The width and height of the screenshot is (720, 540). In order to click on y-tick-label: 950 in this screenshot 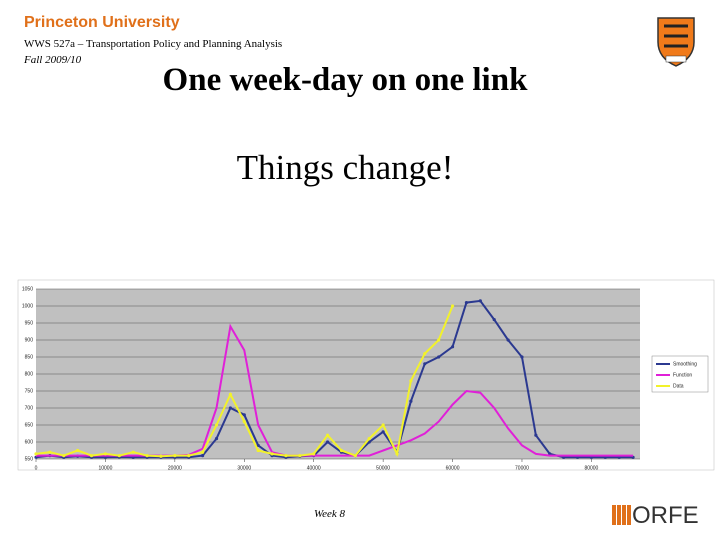, I will do `click(29, 323)`.